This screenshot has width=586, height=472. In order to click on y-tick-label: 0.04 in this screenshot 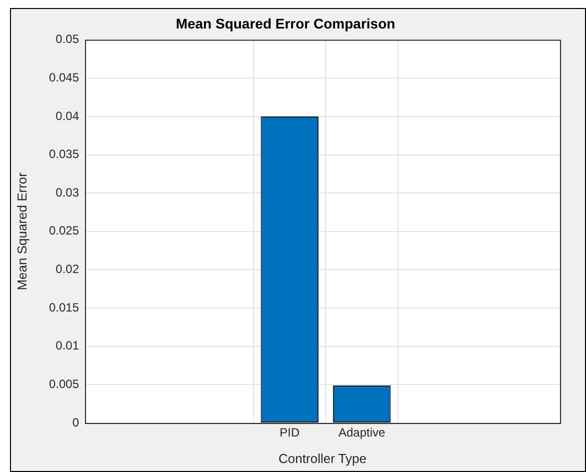, I will do `click(68, 115)`.